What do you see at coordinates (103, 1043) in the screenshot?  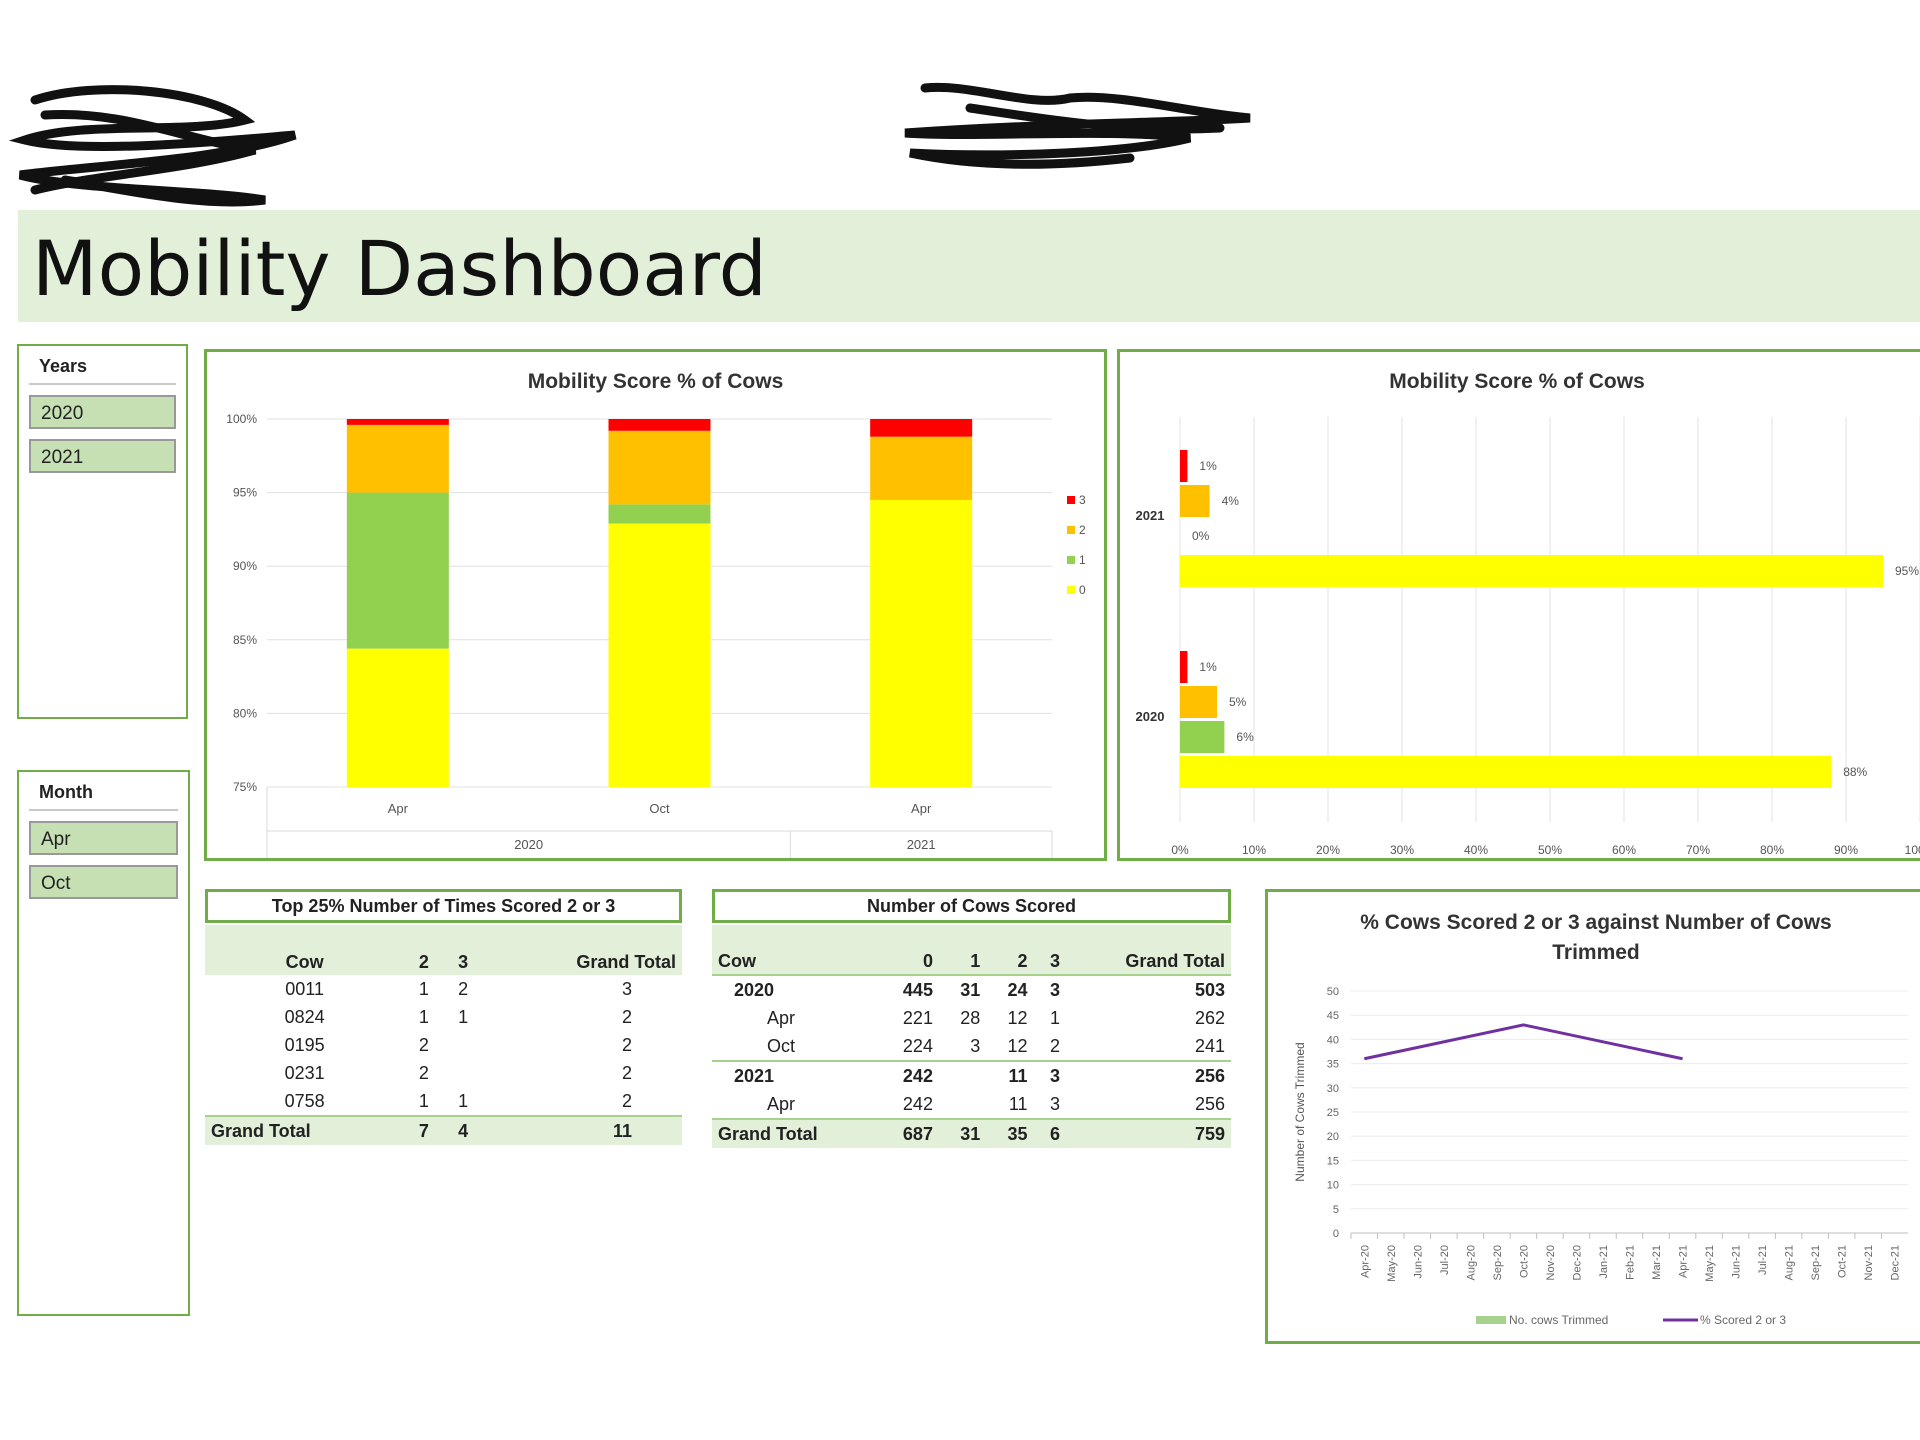 I see `month-slicer: Month Apr Oct` at bounding box center [103, 1043].